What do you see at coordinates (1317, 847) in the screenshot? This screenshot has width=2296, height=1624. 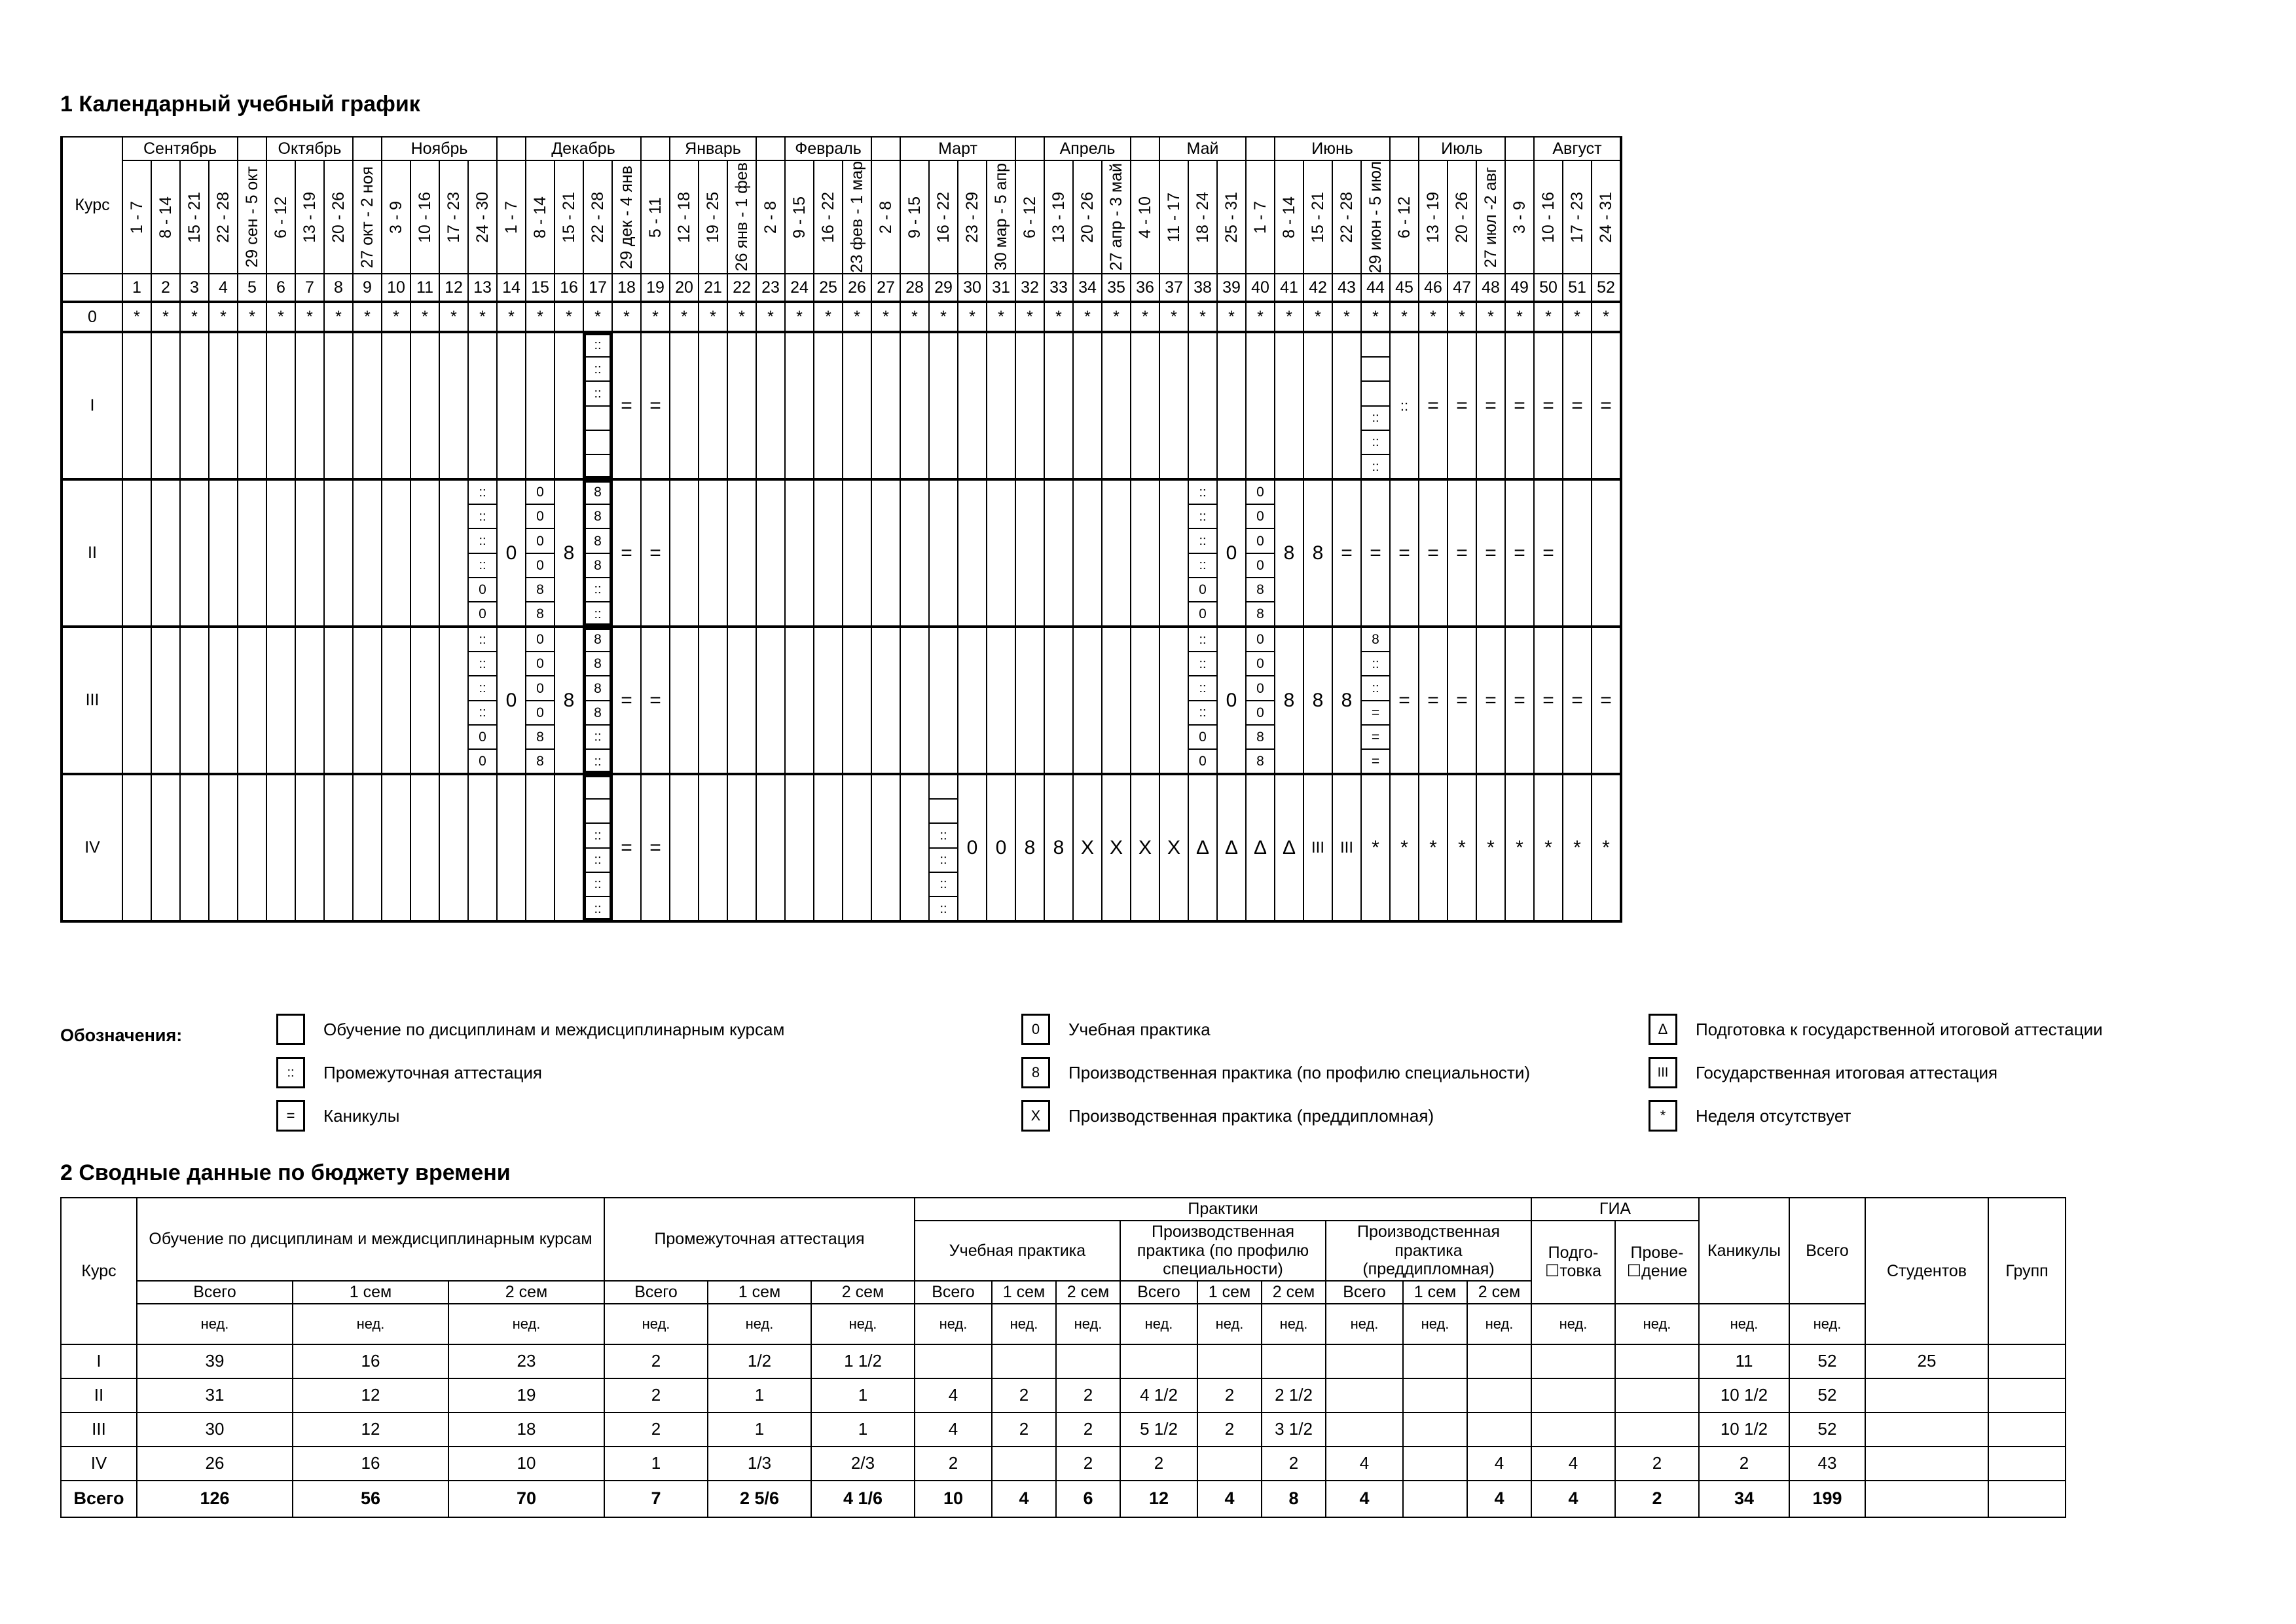 I see `week-symbol: III` at bounding box center [1317, 847].